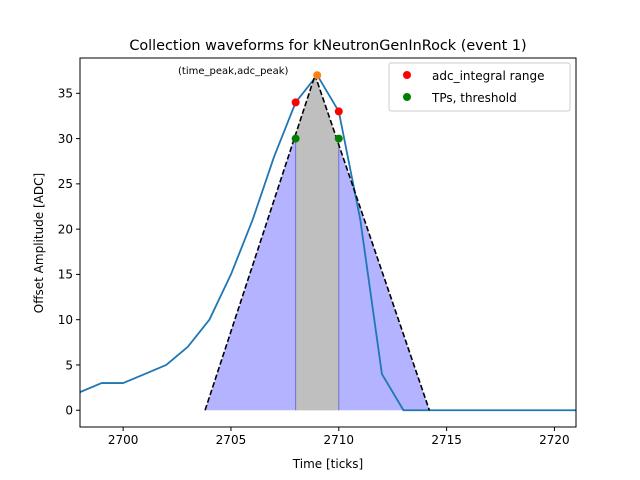 Image resolution: width=640 pixels, height=480 pixels. What do you see at coordinates (69, 411) in the screenshot?
I see `y-tick-label: 0` at bounding box center [69, 411].